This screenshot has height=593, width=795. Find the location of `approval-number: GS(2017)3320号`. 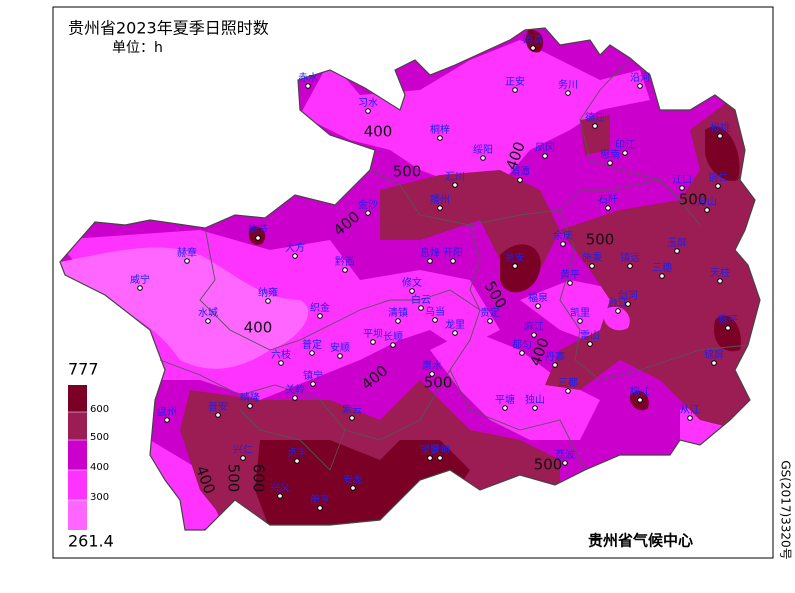

approval-number: GS(2017)3320号 is located at coordinates (786, 509).